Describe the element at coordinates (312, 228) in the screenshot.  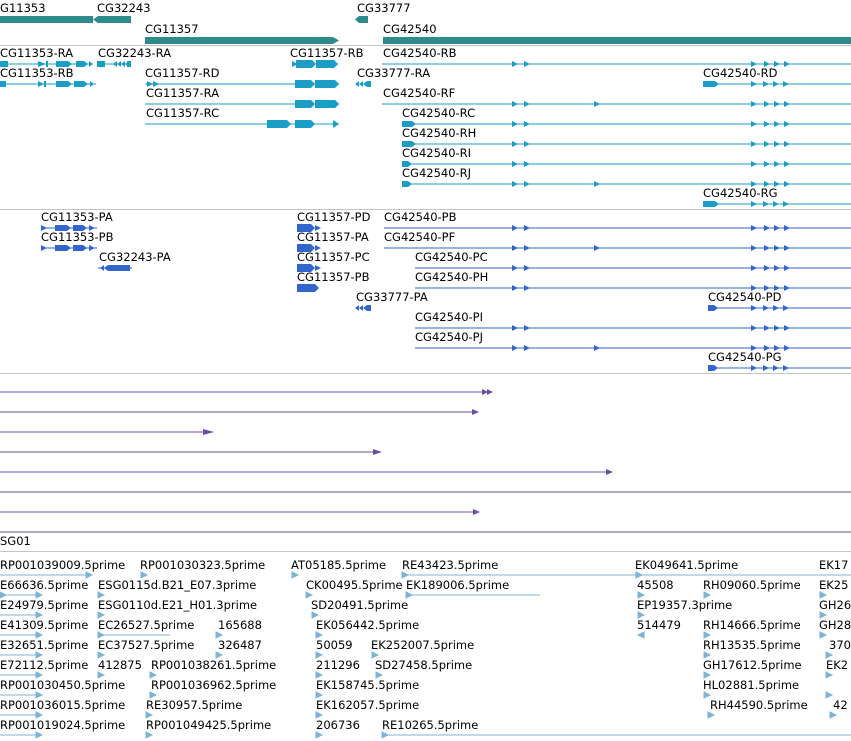
I see `protein-cg11357-pd` at that location.